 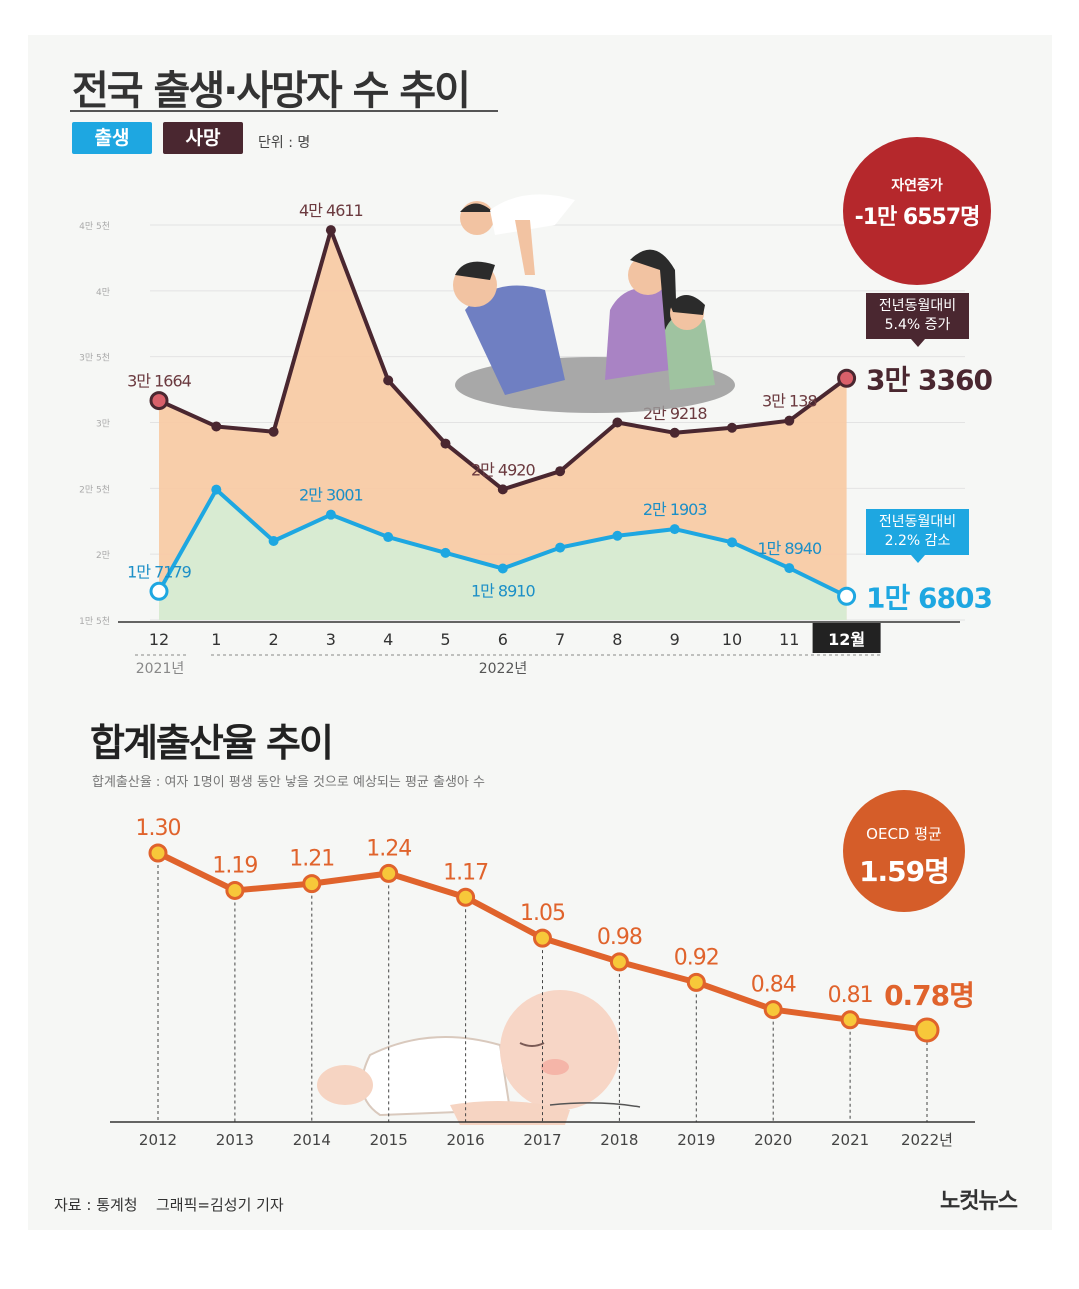 What do you see at coordinates (331, 639) in the screenshot?
I see `x-tick-label: 3` at bounding box center [331, 639].